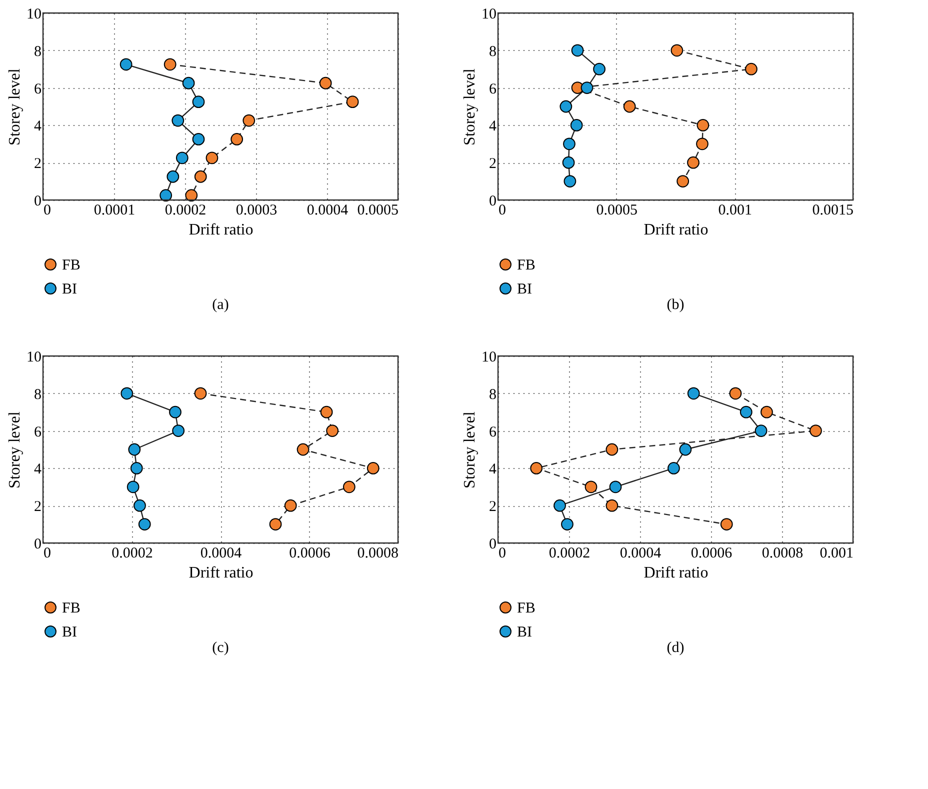 This screenshot has width=928, height=789. Describe the element at coordinates (257, 210) in the screenshot. I see `x-tick-label: 0.0003` at that location.